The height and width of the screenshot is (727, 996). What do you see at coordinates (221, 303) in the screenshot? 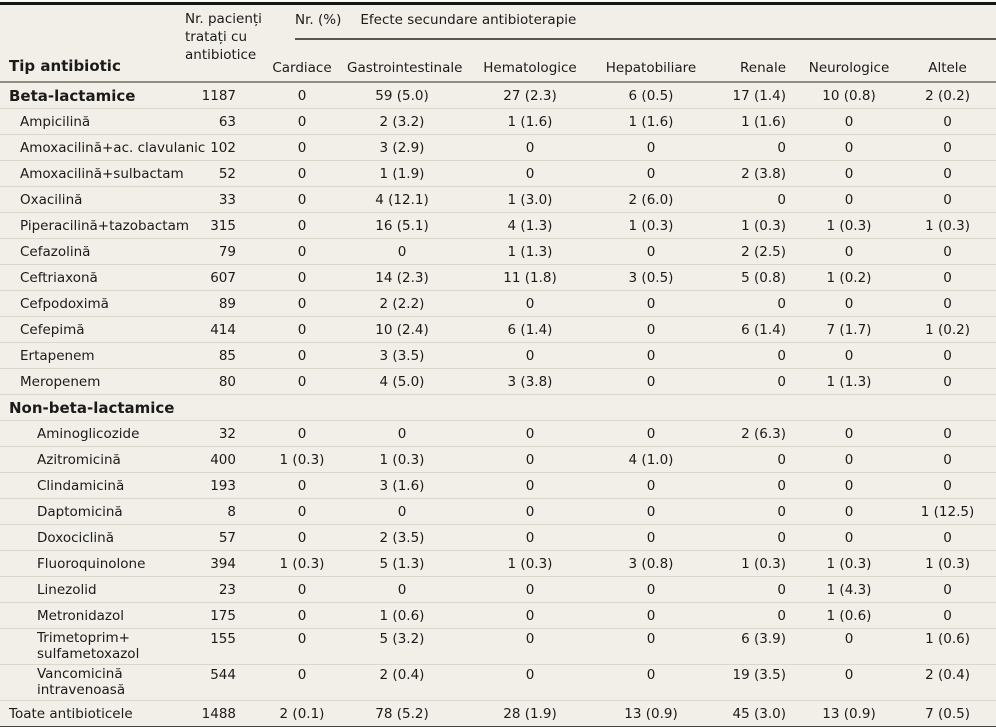
I see `patients-count: 89` at bounding box center [221, 303].